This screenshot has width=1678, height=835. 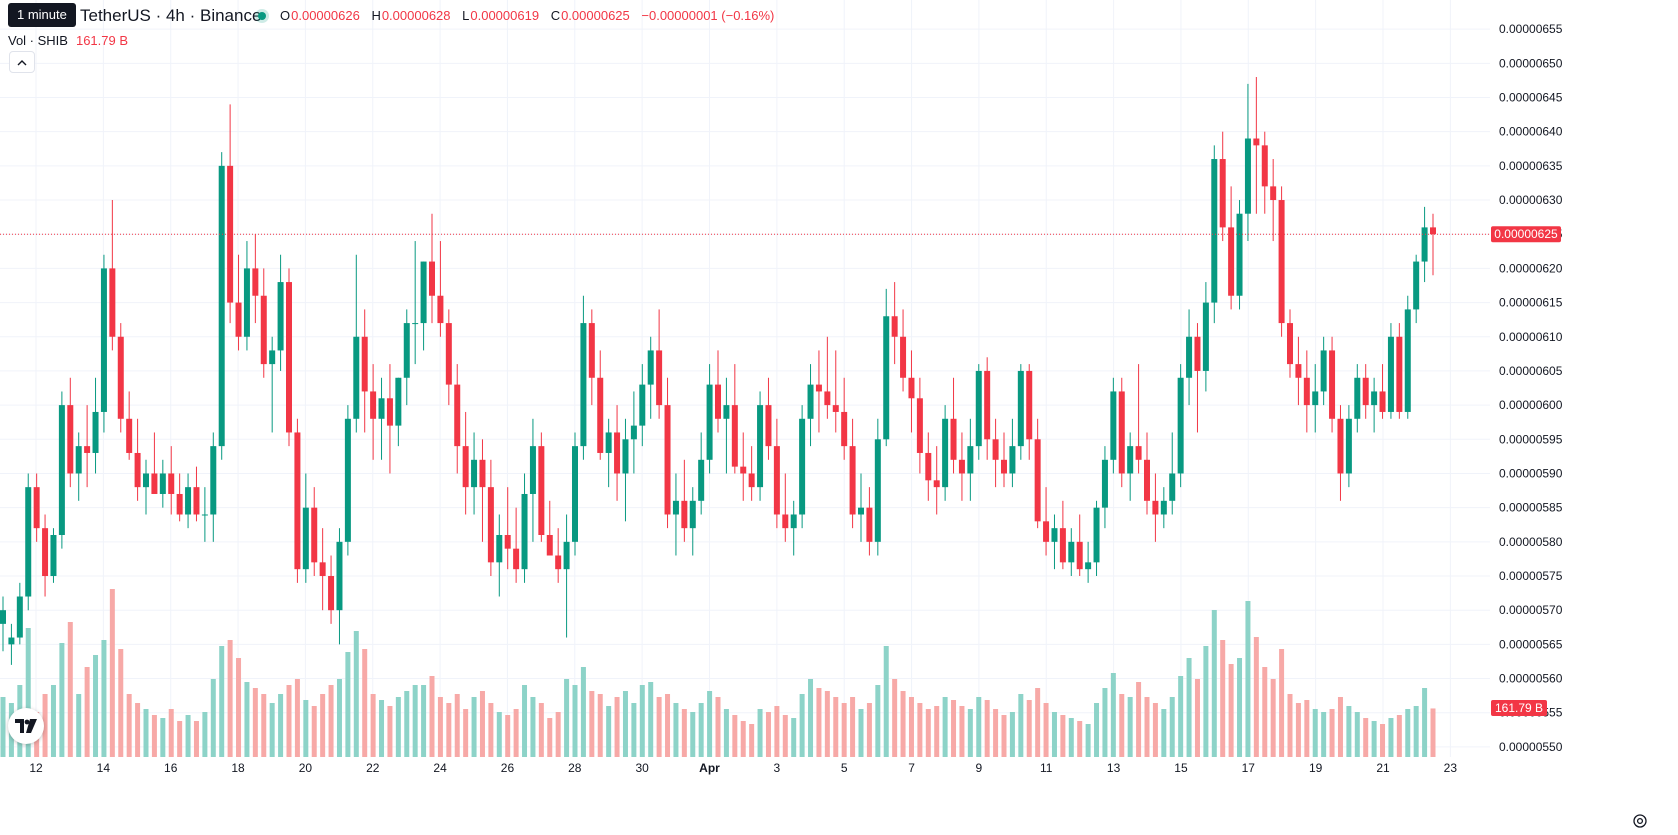 I want to click on time-tick-label: 22, so click(x=373, y=768).